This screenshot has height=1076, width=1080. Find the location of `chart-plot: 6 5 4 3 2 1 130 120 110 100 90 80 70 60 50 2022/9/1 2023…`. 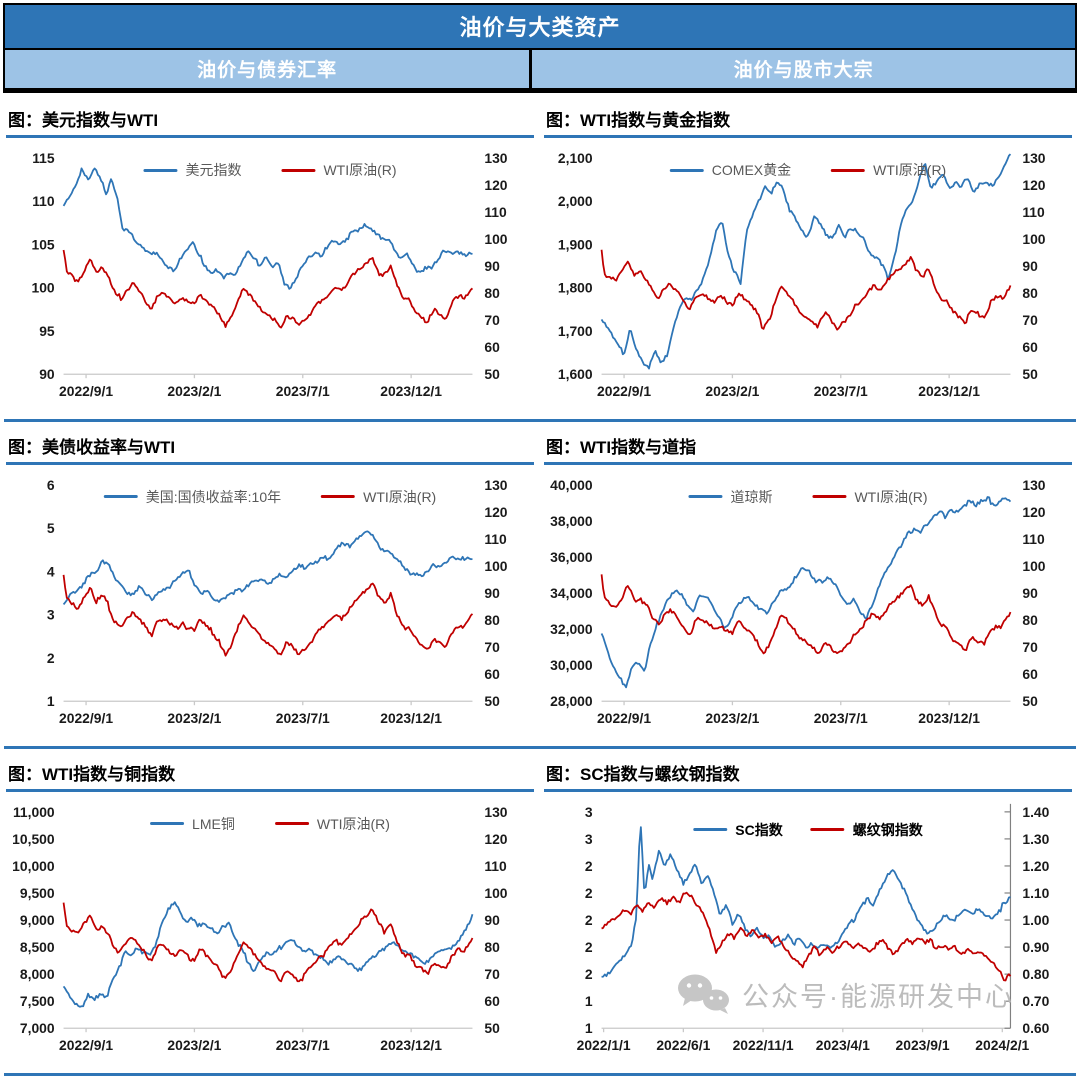

chart-plot: 6 5 4 3 2 1 130 120 110 100 90 80 70 60 50 2022/9/1 2023… is located at coordinates (270, 604).